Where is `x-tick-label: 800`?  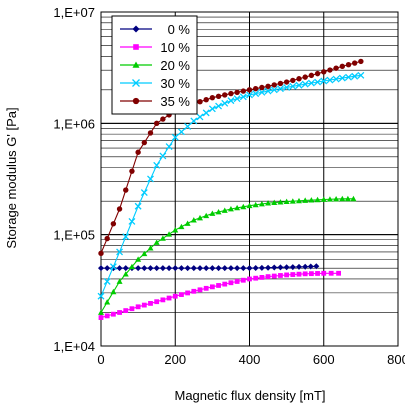 x-tick-label: 800 is located at coordinates (396, 359).